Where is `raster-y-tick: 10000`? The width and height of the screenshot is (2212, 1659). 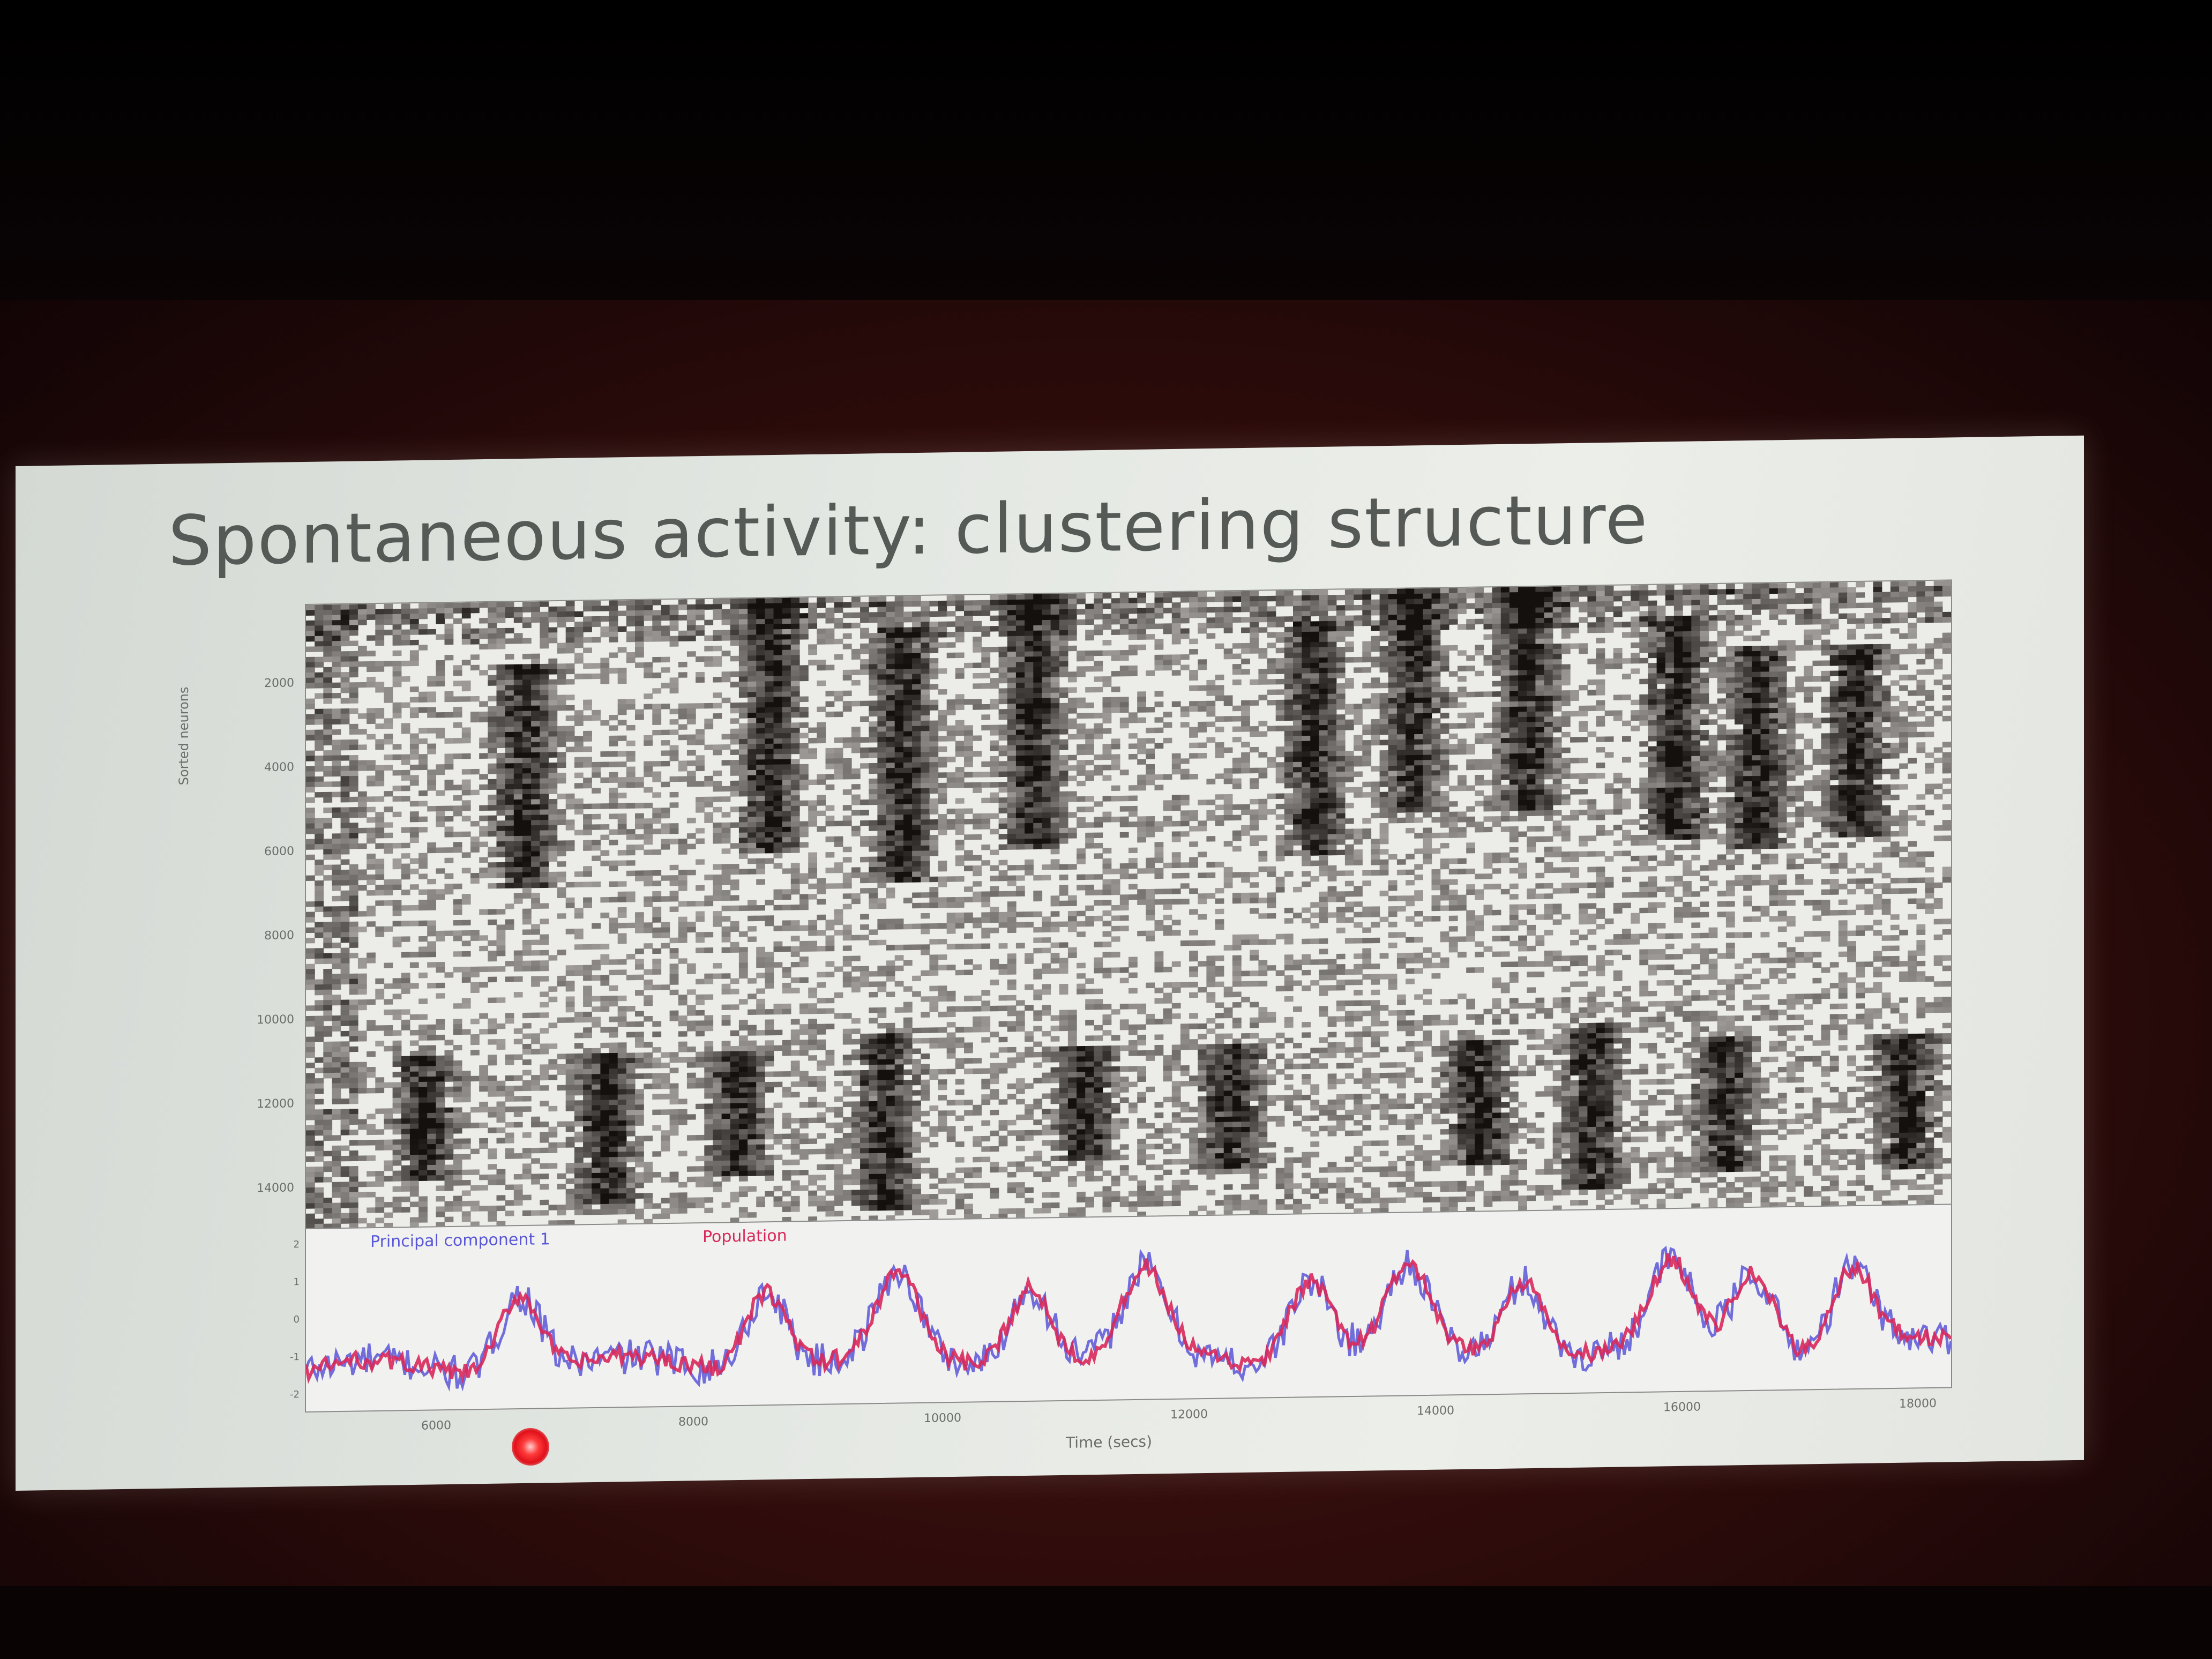 raster-y-tick: 10000 is located at coordinates (275, 1020).